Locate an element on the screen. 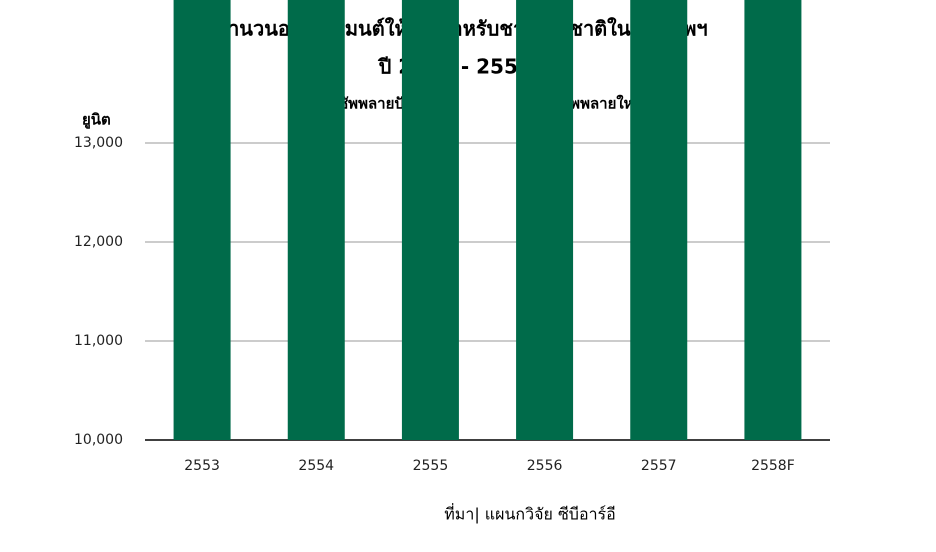  x-tick-label: 2558F is located at coordinates (773, 466).